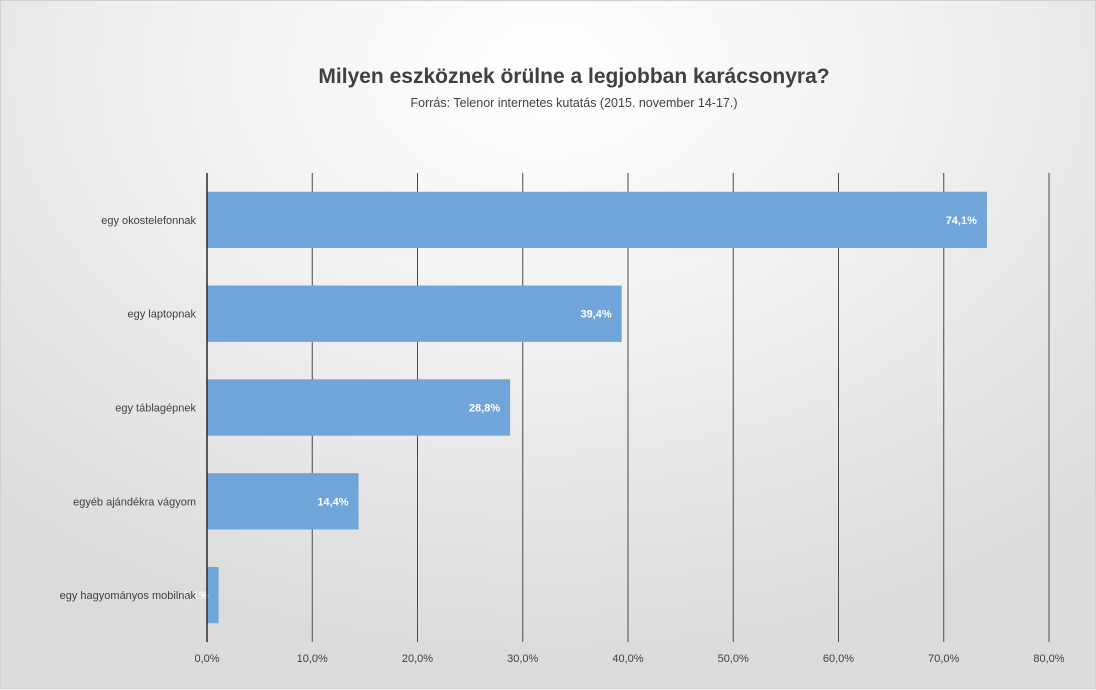 The image size is (1096, 690). Describe the element at coordinates (733, 659) in the screenshot. I see `x-tick-label: 50,0%` at that location.